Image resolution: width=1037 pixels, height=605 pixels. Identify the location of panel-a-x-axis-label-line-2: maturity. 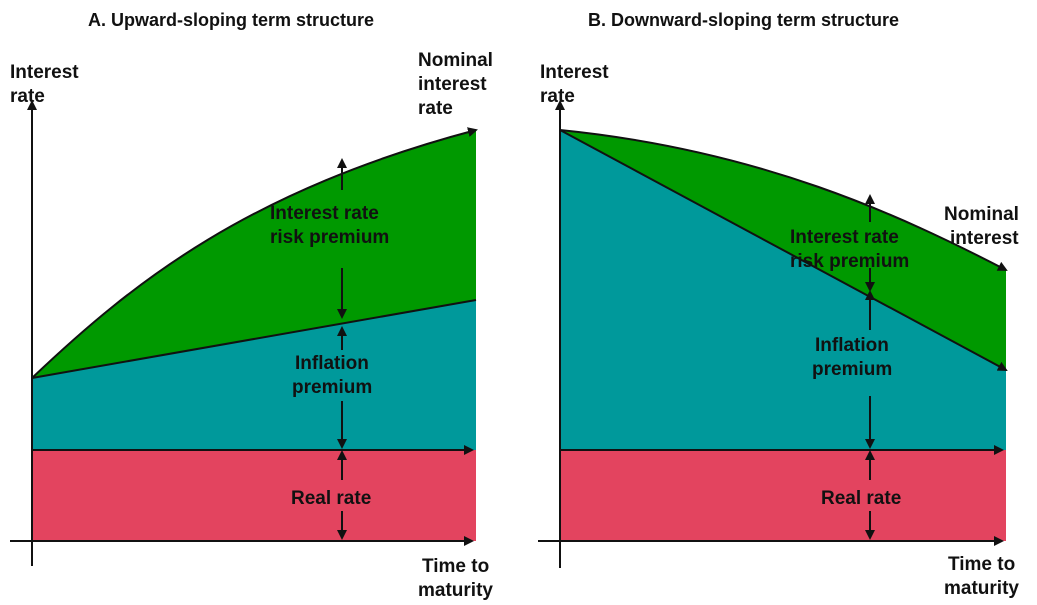
(455, 590).